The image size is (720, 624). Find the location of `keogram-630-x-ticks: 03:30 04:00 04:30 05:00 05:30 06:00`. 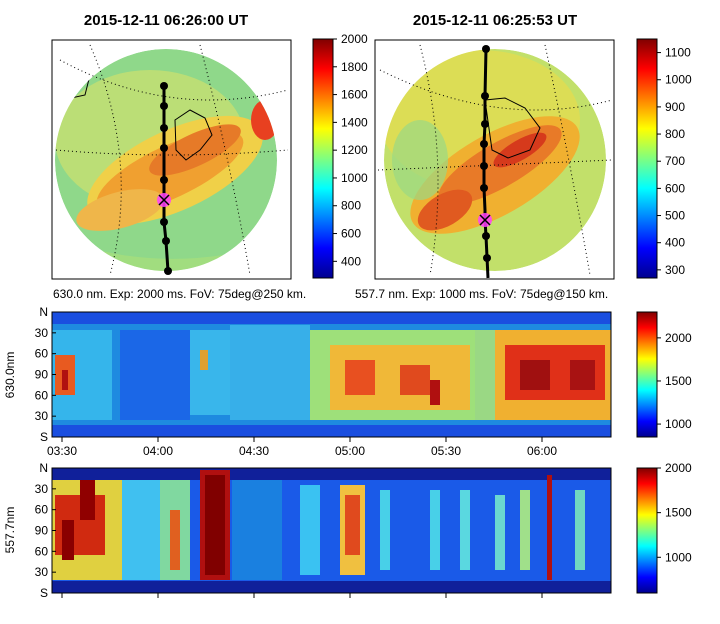

keogram-630-x-ticks: 03:30 04:00 04:30 05:00 05:30 06:00 is located at coordinates (302, 447).